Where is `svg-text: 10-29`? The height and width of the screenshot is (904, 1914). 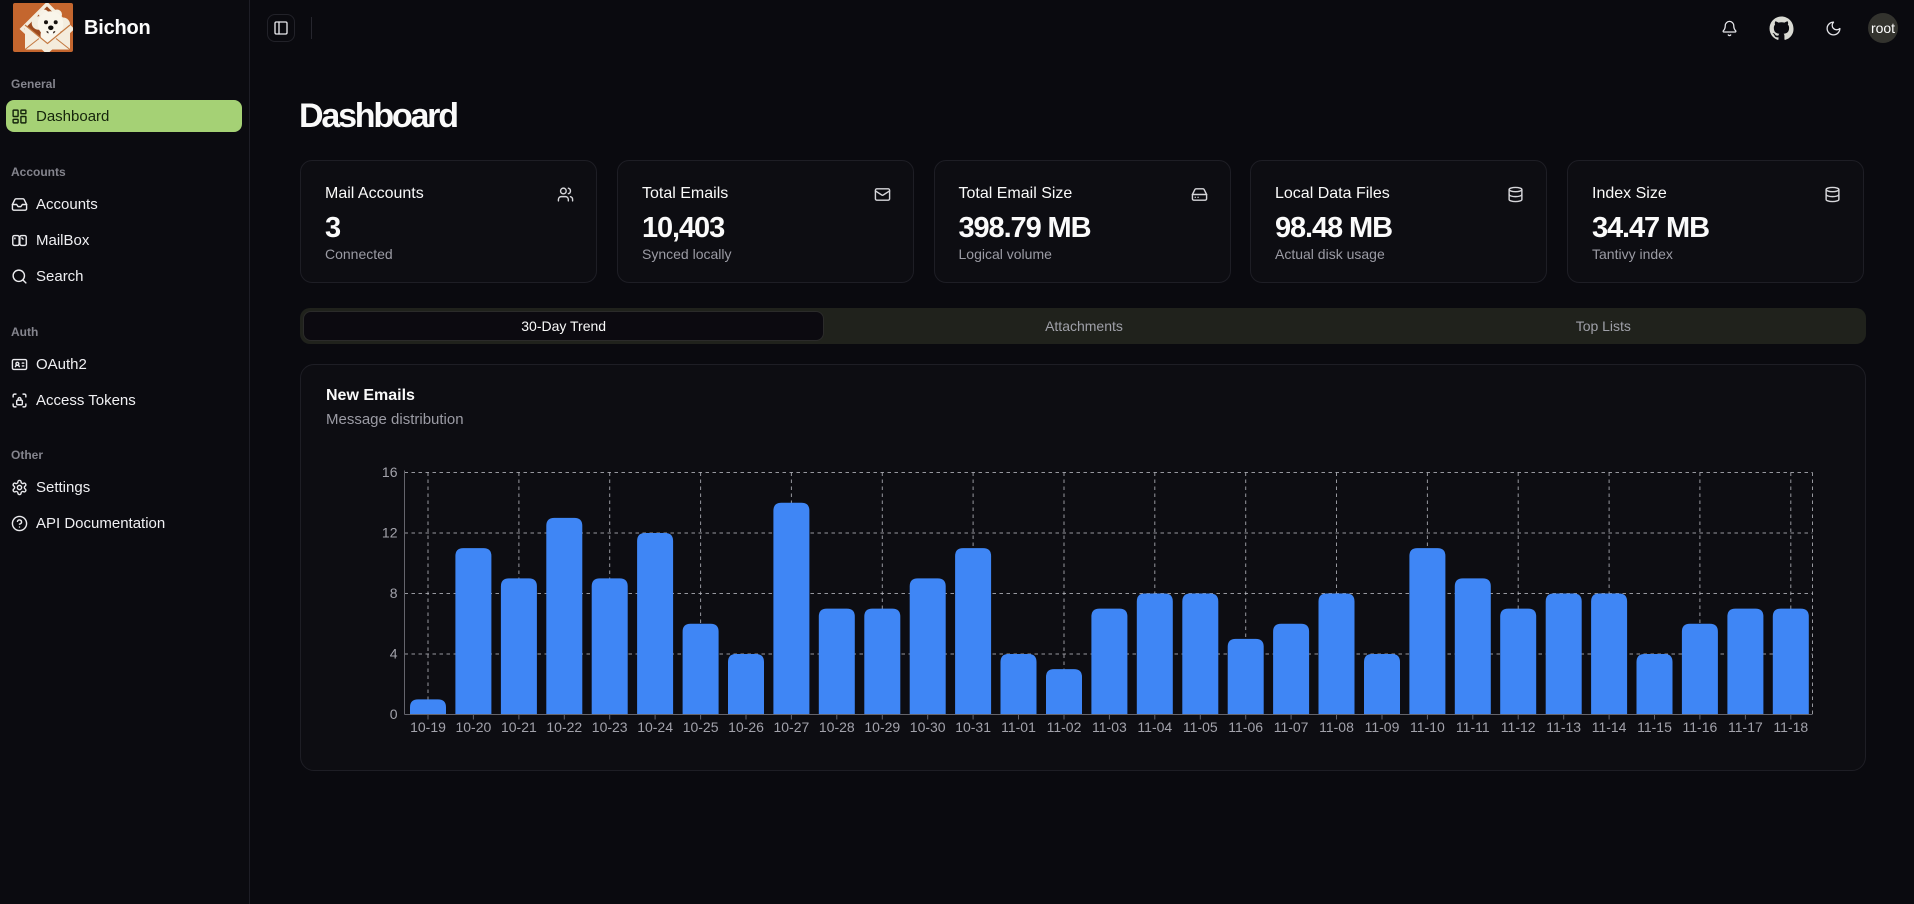
svg-text: 10-29 is located at coordinates (882, 727).